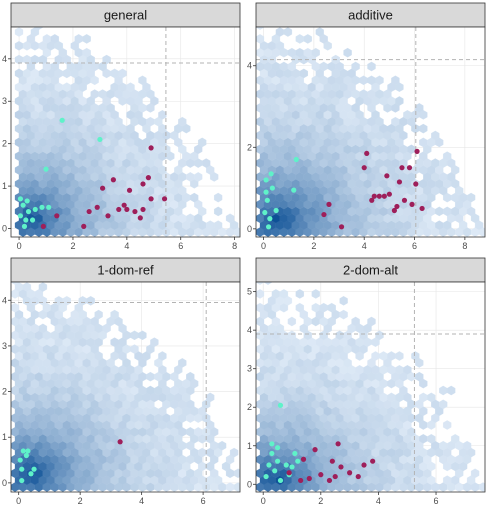 This screenshot has height=510, width=488. Describe the element at coordinates (80, 501) in the screenshot. I see `x-tick-label: 2` at that location.